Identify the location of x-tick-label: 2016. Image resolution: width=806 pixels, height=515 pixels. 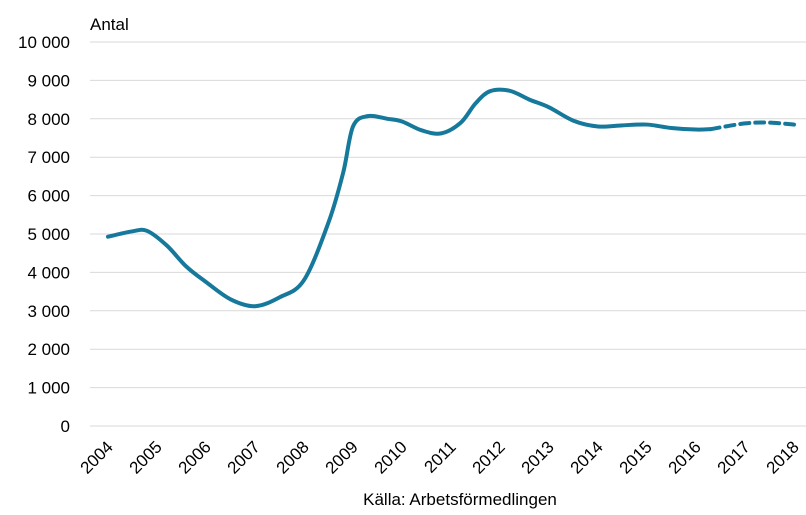
(685, 457).